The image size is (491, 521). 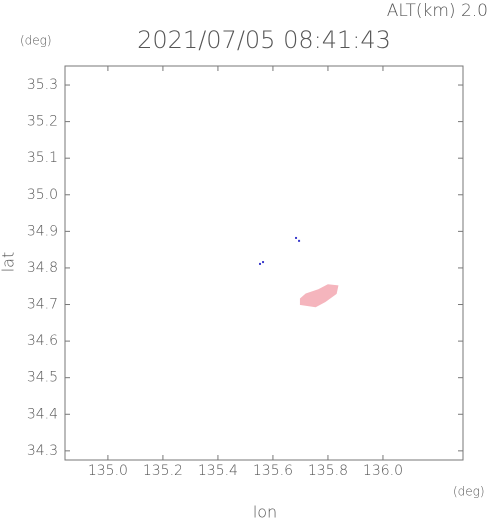 What do you see at coordinates (42, 341) in the screenshot?
I see `y-tick-label: 34.6` at bounding box center [42, 341].